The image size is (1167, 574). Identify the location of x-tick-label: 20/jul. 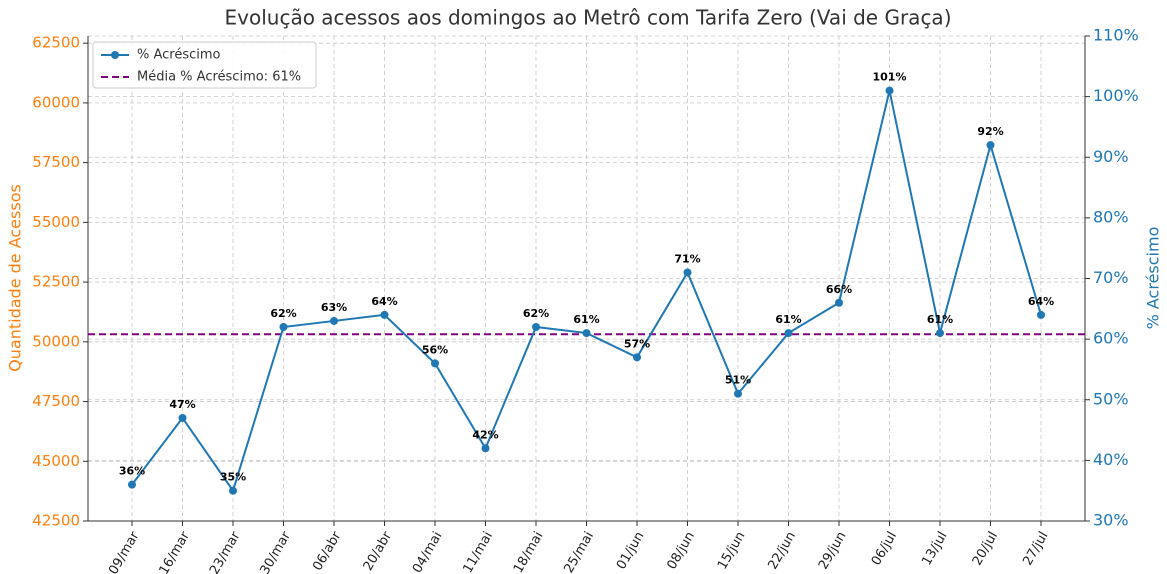
(985, 548).